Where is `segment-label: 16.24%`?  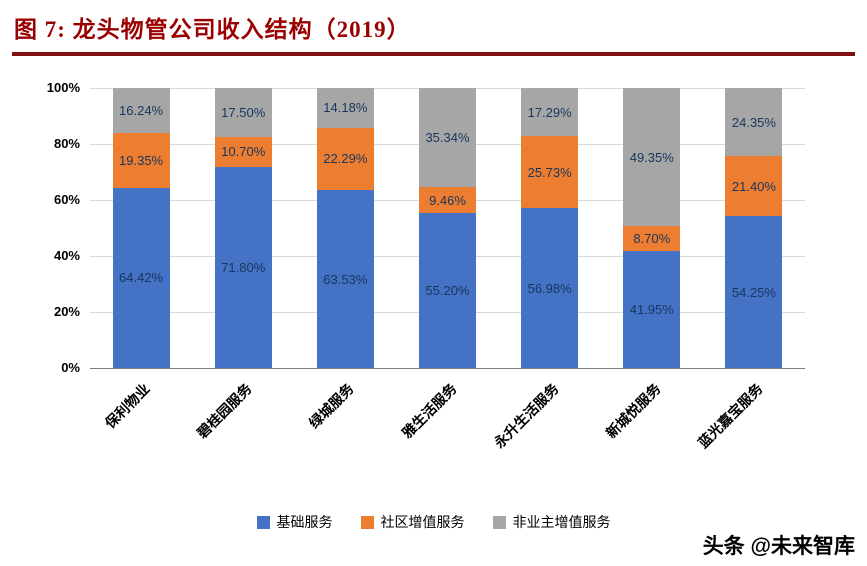 segment-label: 16.24% is located at coordinates (141, 111).